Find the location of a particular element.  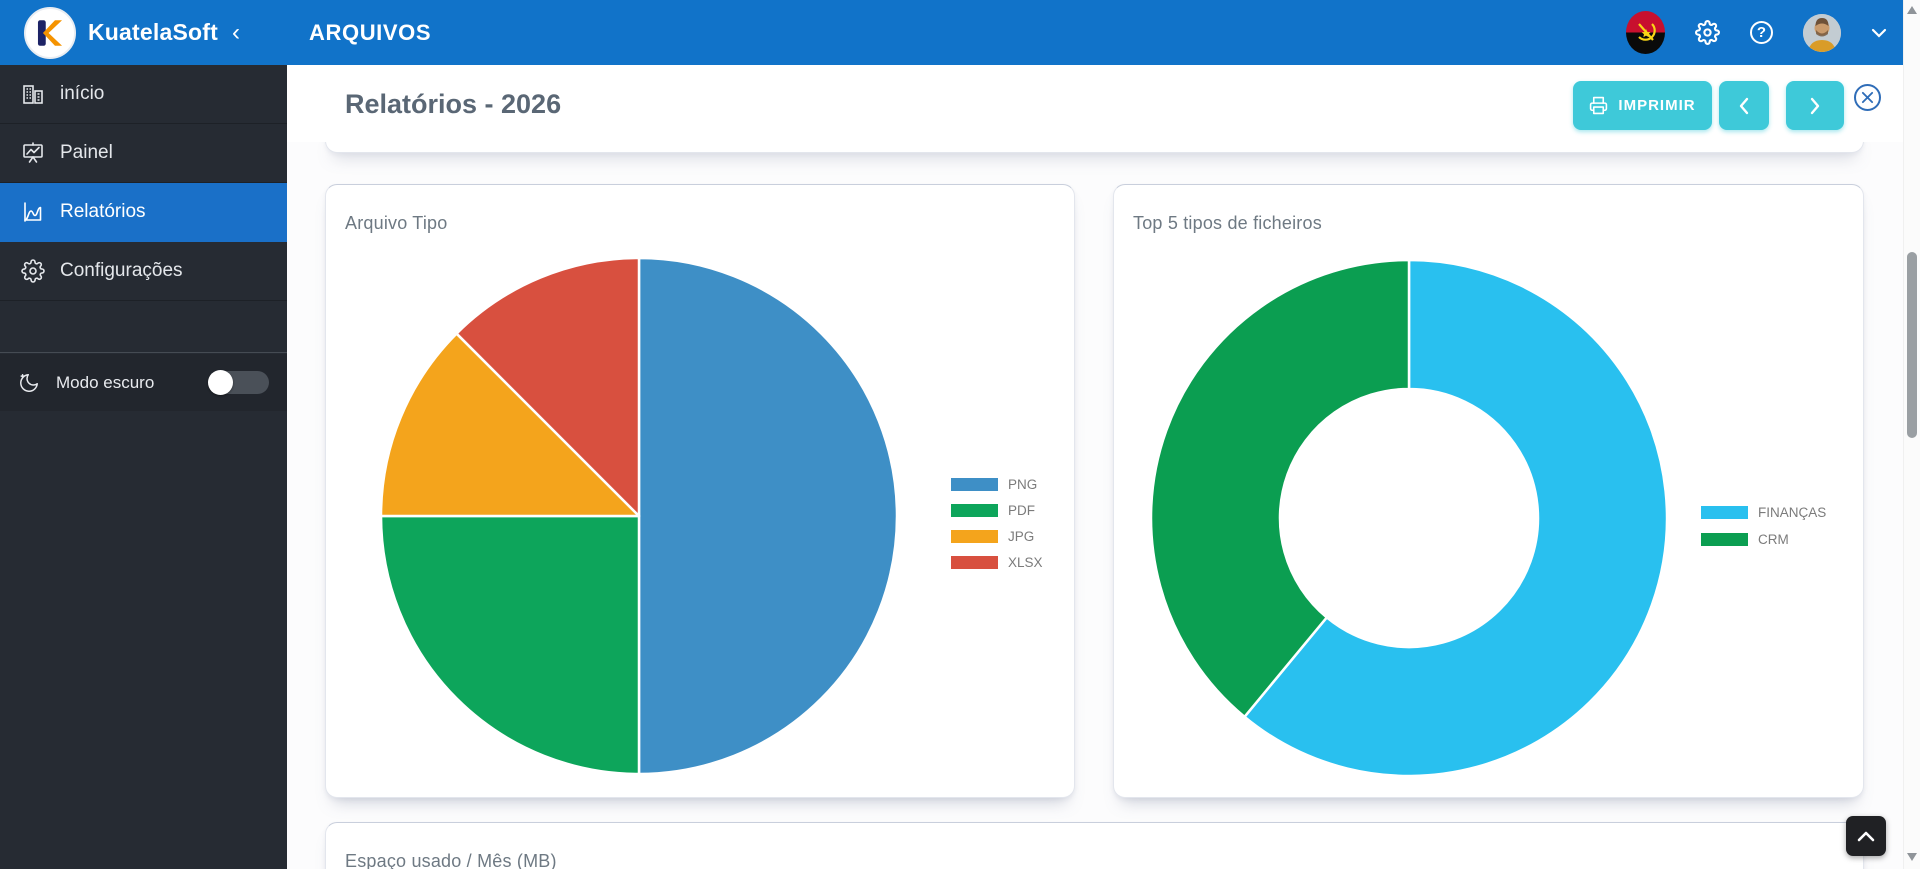

legend-item-jpg: JPG is located at coordinates (997, 536).